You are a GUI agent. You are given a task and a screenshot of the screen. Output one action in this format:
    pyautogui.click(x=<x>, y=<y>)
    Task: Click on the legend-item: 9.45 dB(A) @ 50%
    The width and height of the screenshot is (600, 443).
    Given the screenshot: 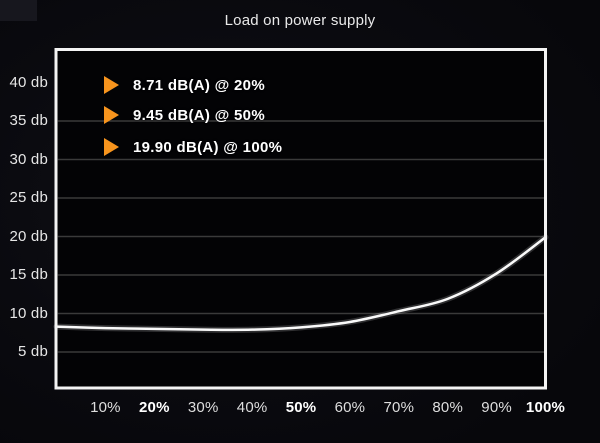 What is the action you would take?
    pyautogui.click(x=184, y=115)
    